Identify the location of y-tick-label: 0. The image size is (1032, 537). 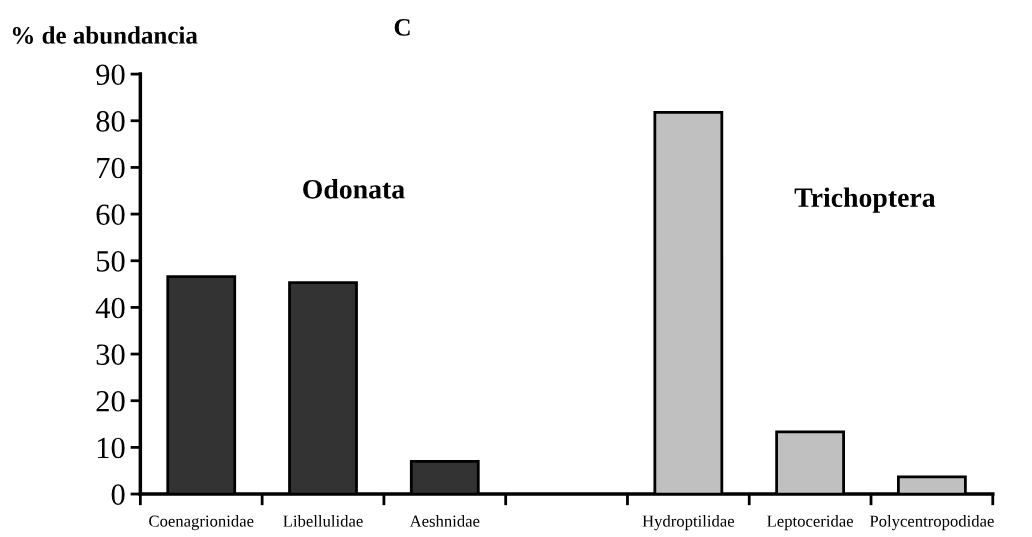
(118, 494).